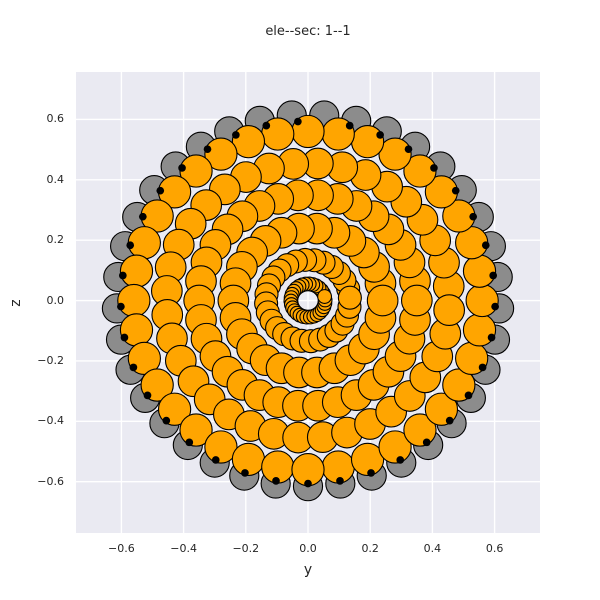 This screenshot has width=600, height=600. I want to click on x-tick-label: 0.6, so click(494, 548).